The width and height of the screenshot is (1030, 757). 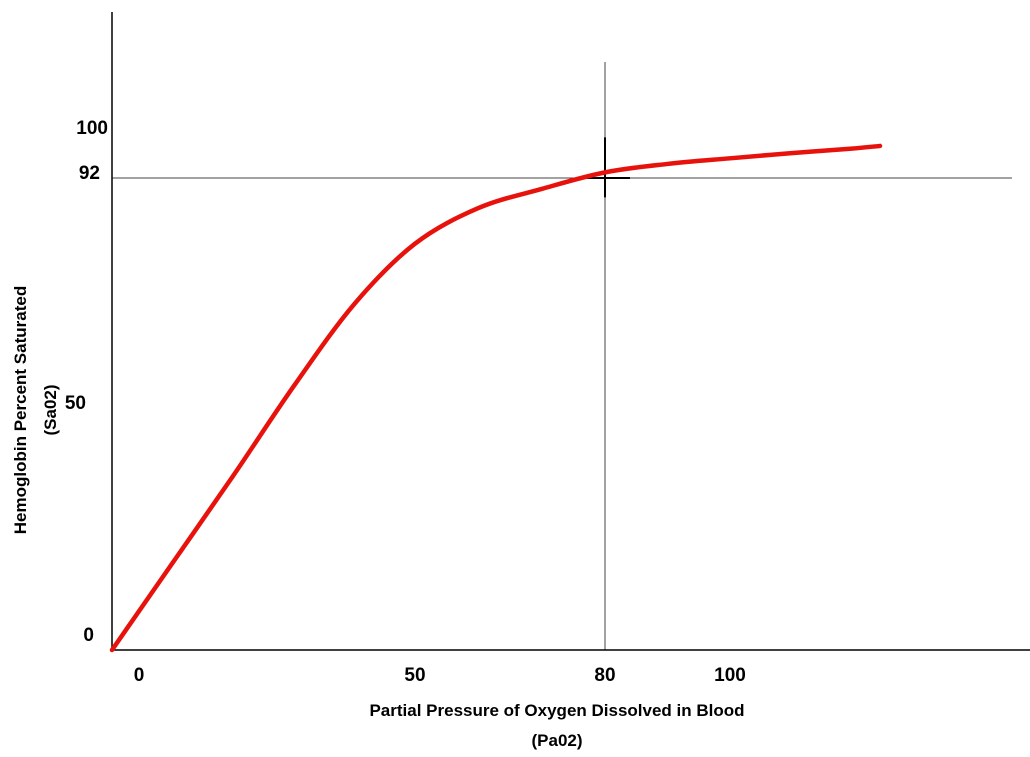 I want to click on y-tick-label-0: 0, so click(x=88, y=635).